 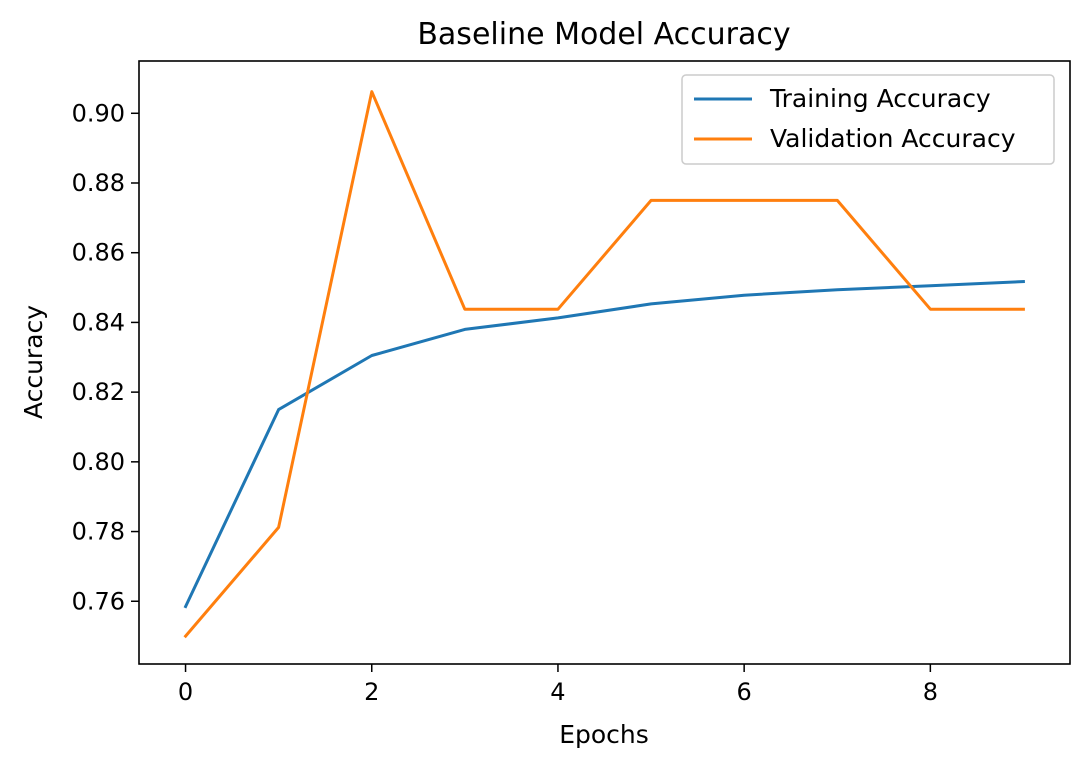 I want to click on legend-box, so click(x=868, y=119).